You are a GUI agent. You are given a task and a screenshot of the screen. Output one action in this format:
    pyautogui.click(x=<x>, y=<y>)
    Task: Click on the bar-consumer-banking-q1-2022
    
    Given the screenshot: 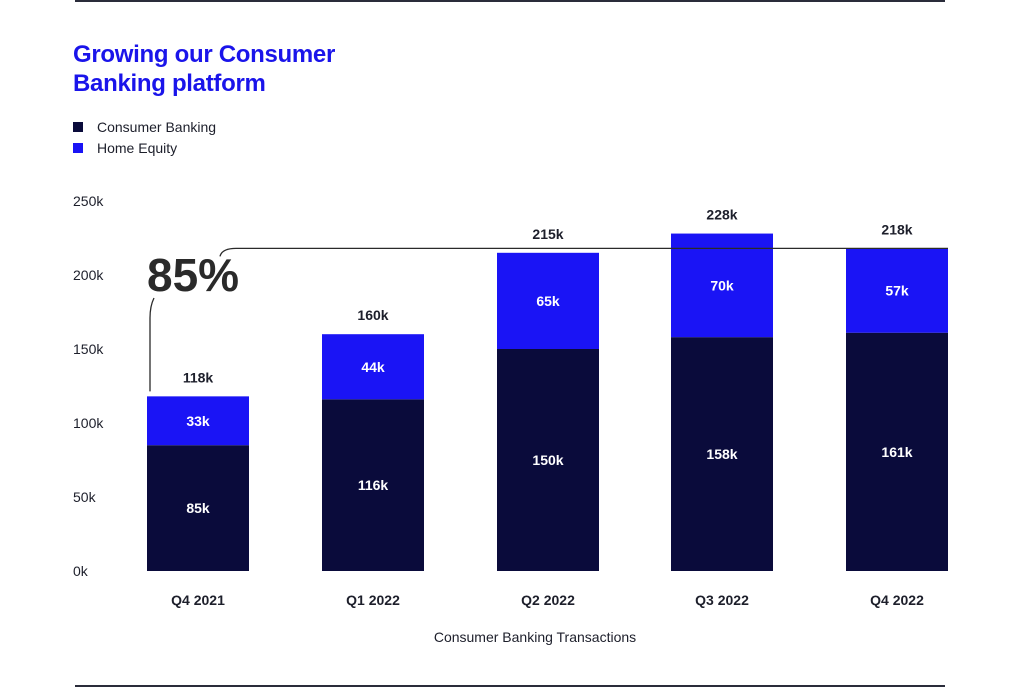 What is the action you would take?
    pyautogui.click(x=373, y=485)
    